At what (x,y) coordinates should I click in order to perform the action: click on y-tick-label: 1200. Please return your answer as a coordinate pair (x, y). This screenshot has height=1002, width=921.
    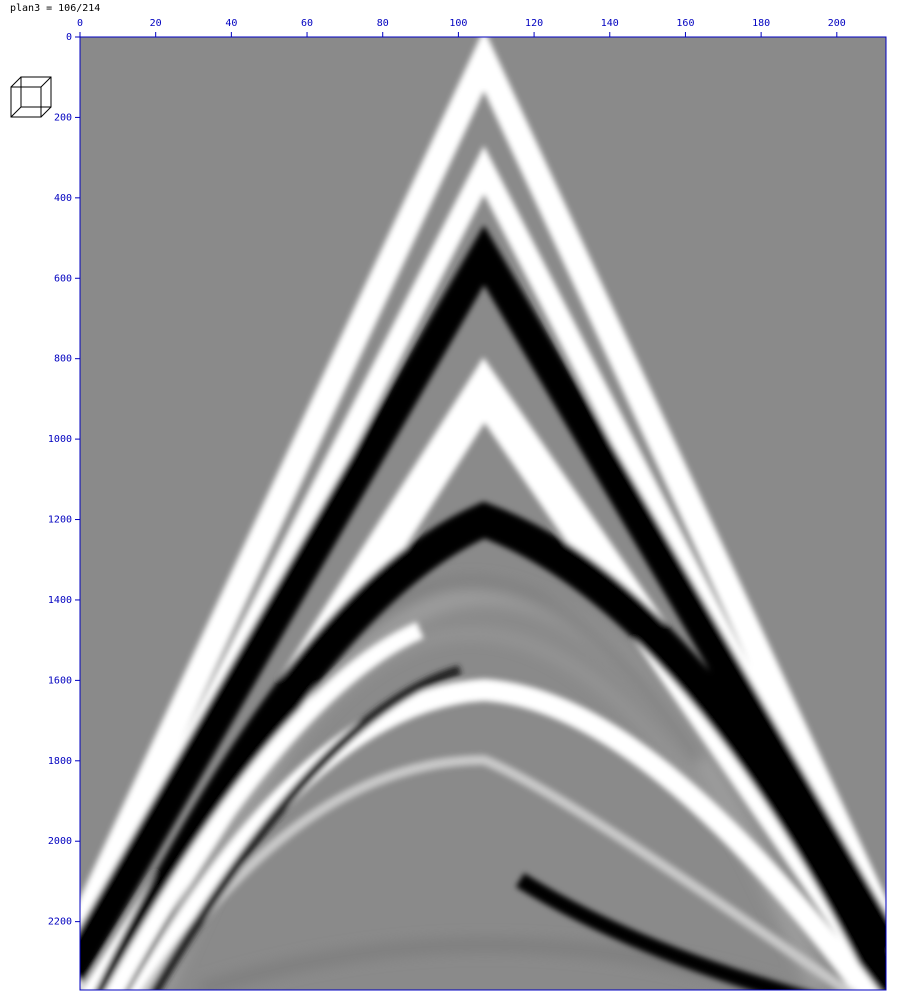
    Looking at the image, I should click on (60, 520).